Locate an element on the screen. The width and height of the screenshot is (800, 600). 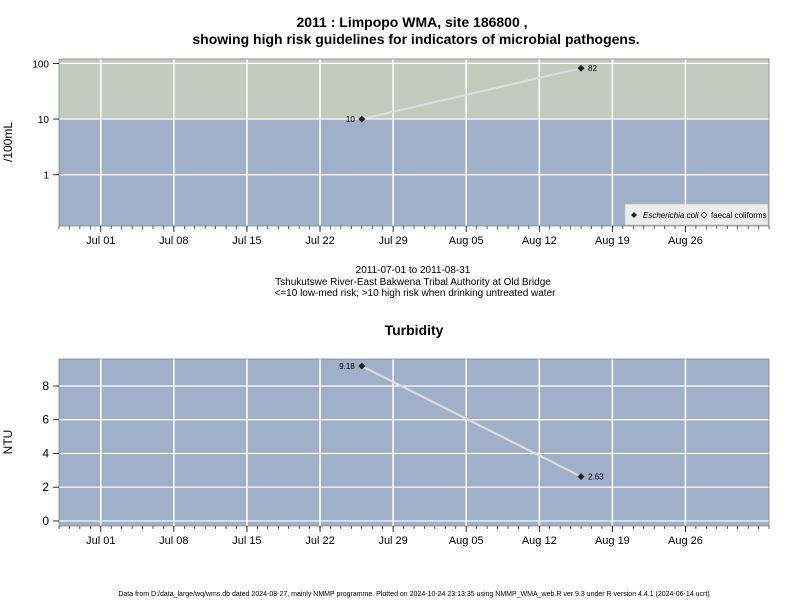
chart1-xtick-label: Aug 05 is located at coordinates (466, 241).